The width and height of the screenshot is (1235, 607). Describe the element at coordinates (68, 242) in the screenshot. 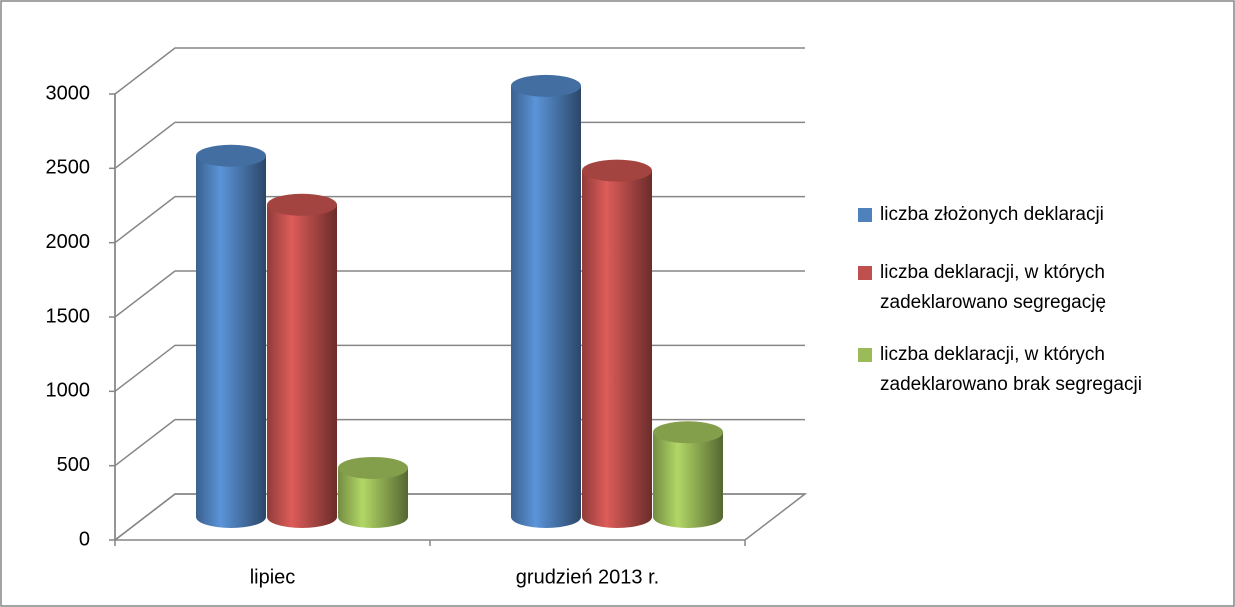

I see `y-tick-label: 2000` at that location.